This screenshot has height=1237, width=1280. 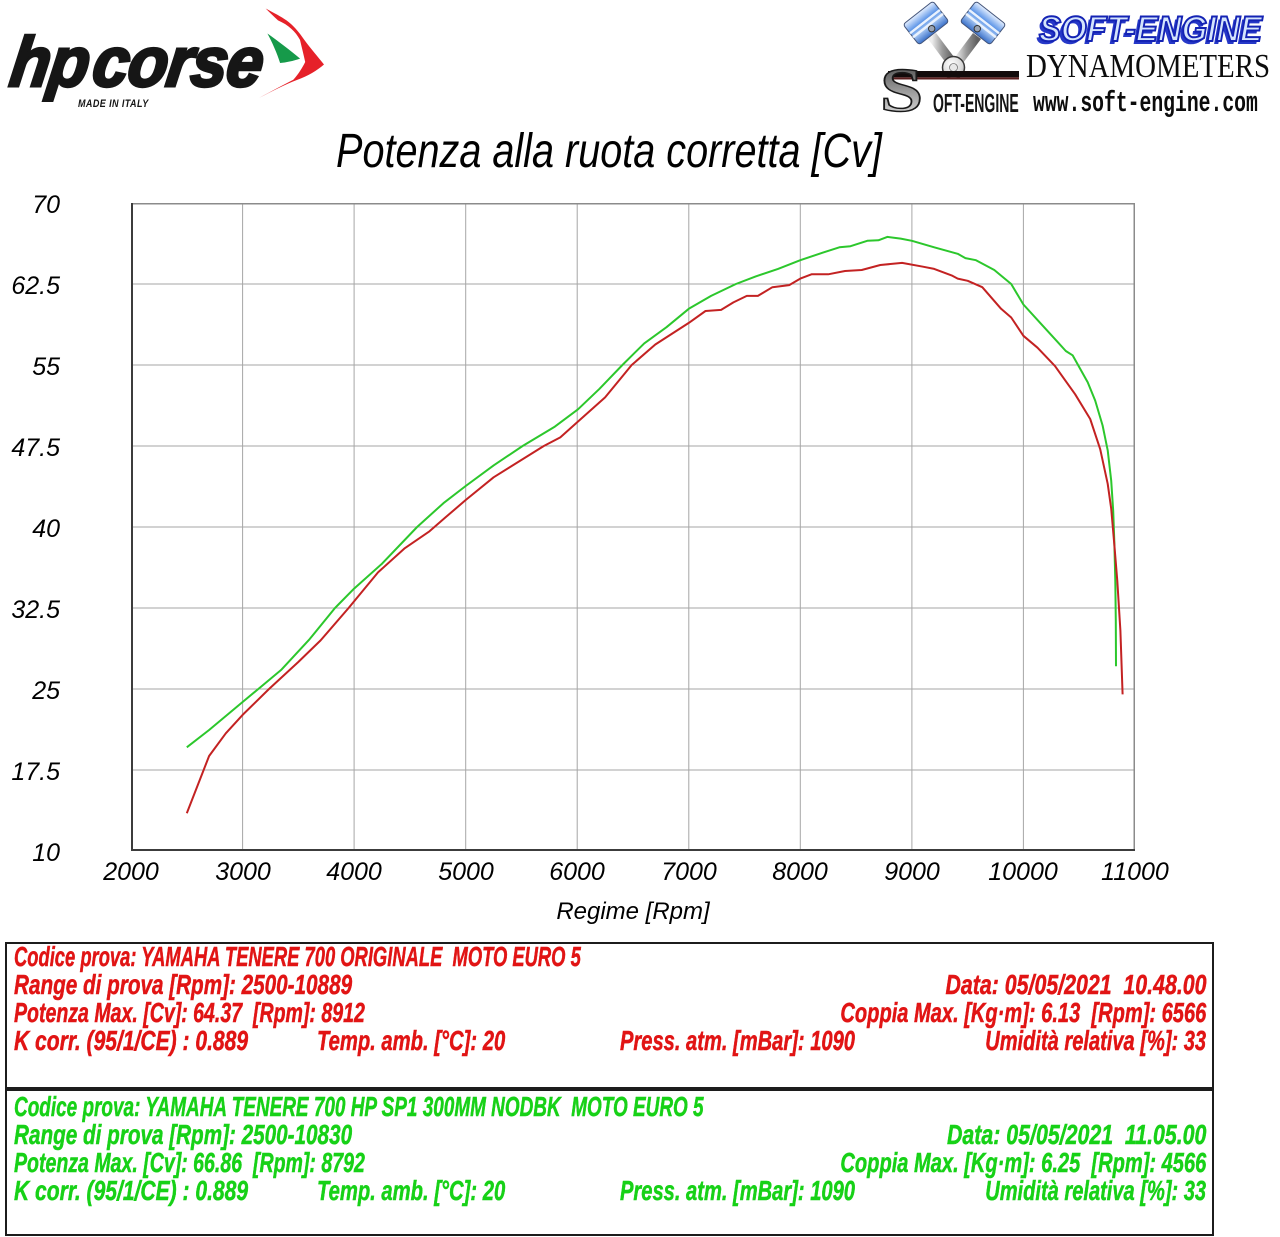 I want to click on svg-text: S, so click(x=901, y=88).